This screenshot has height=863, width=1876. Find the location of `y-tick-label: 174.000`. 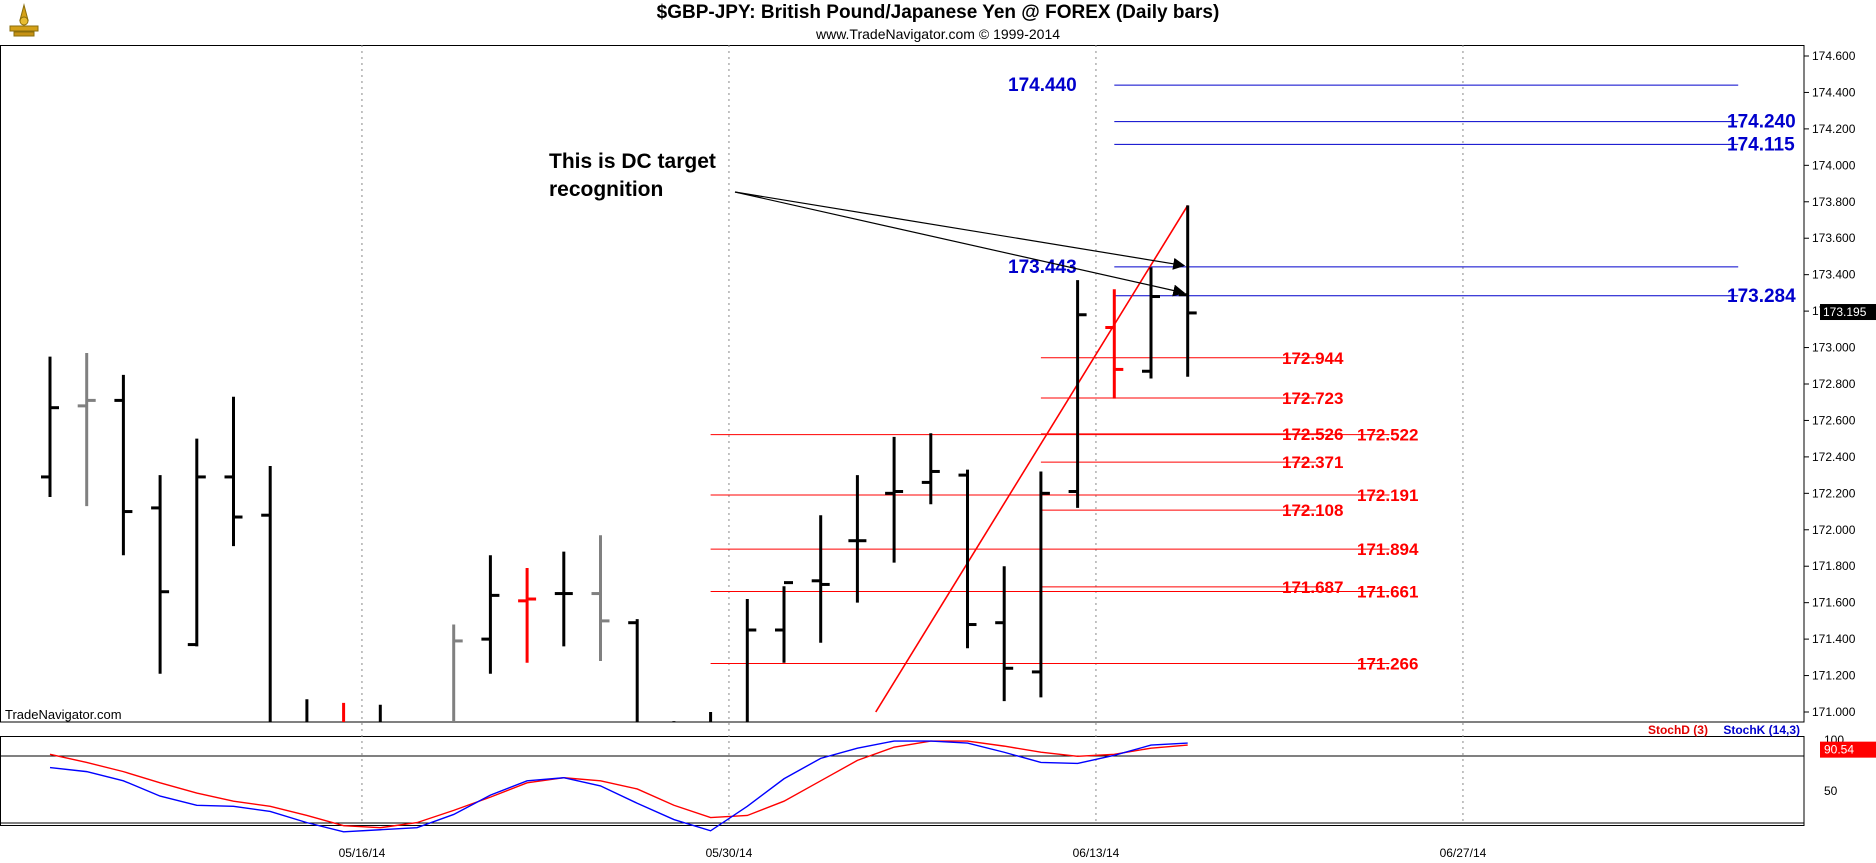

y-tick-label: 174.000 is located at coordinates (1834, 165).